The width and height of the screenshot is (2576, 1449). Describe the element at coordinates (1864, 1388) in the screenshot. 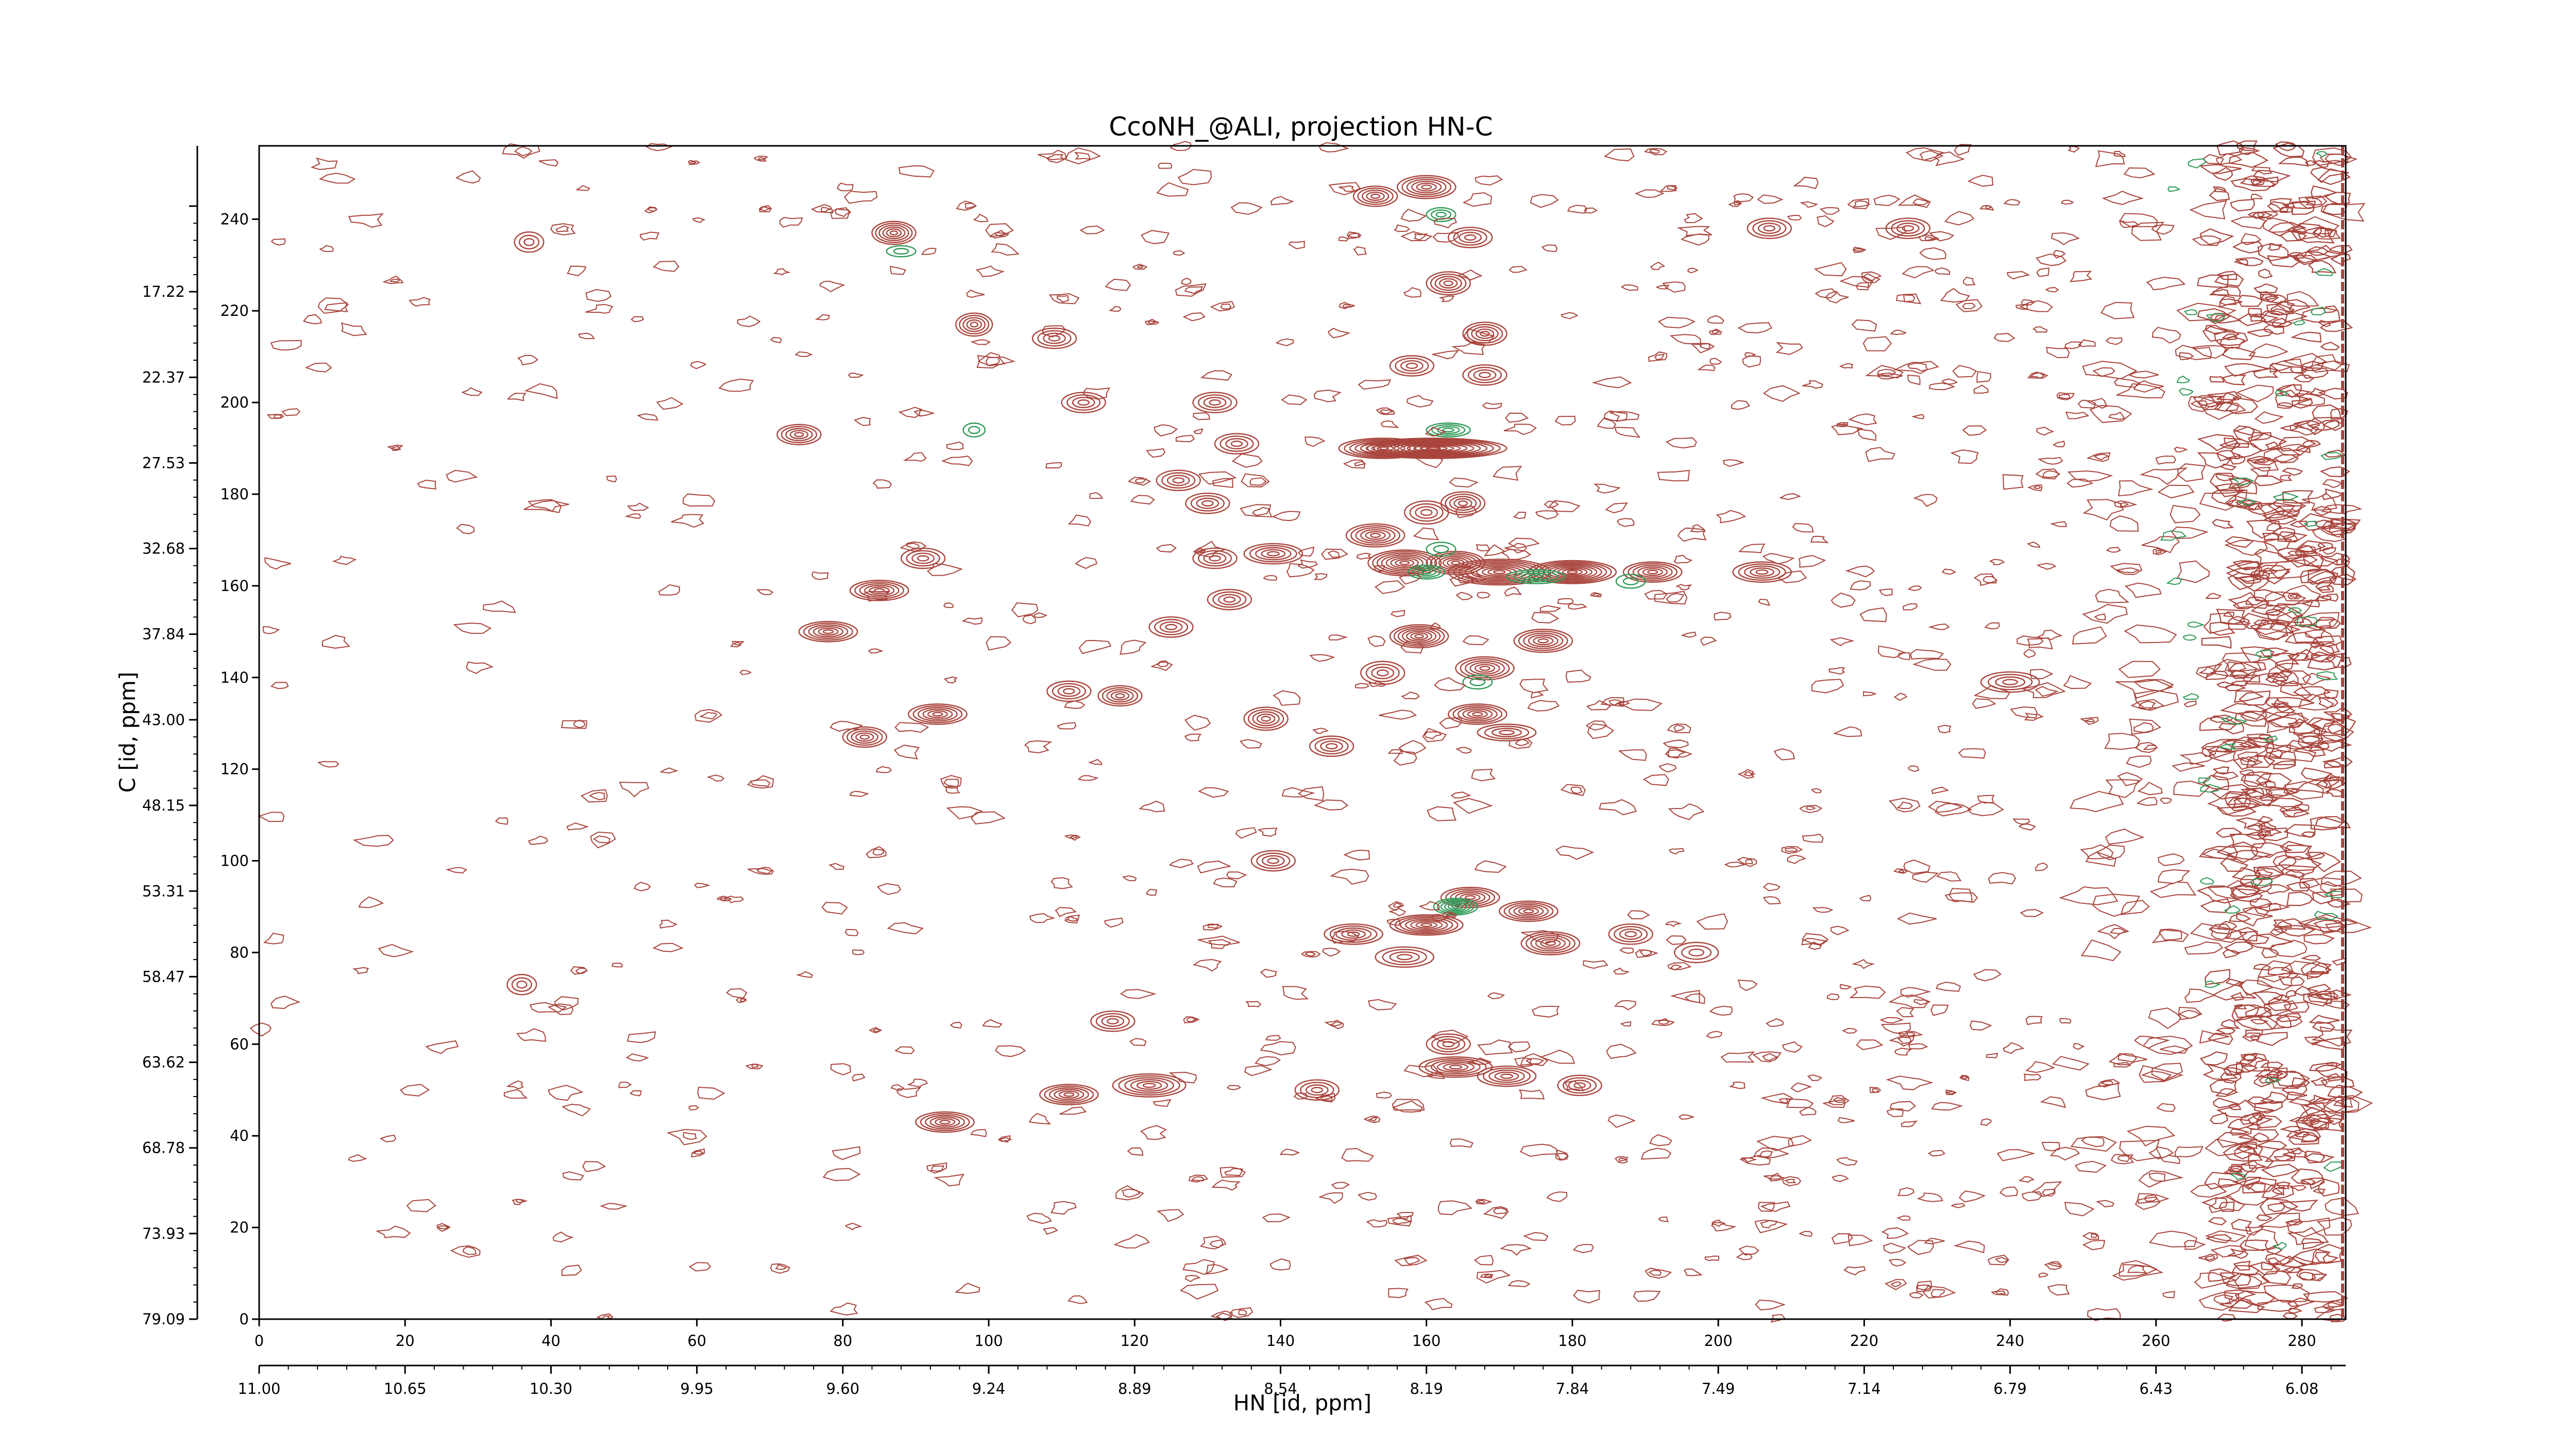

I see `x-ppm-tick-label: 7.14` at that location.